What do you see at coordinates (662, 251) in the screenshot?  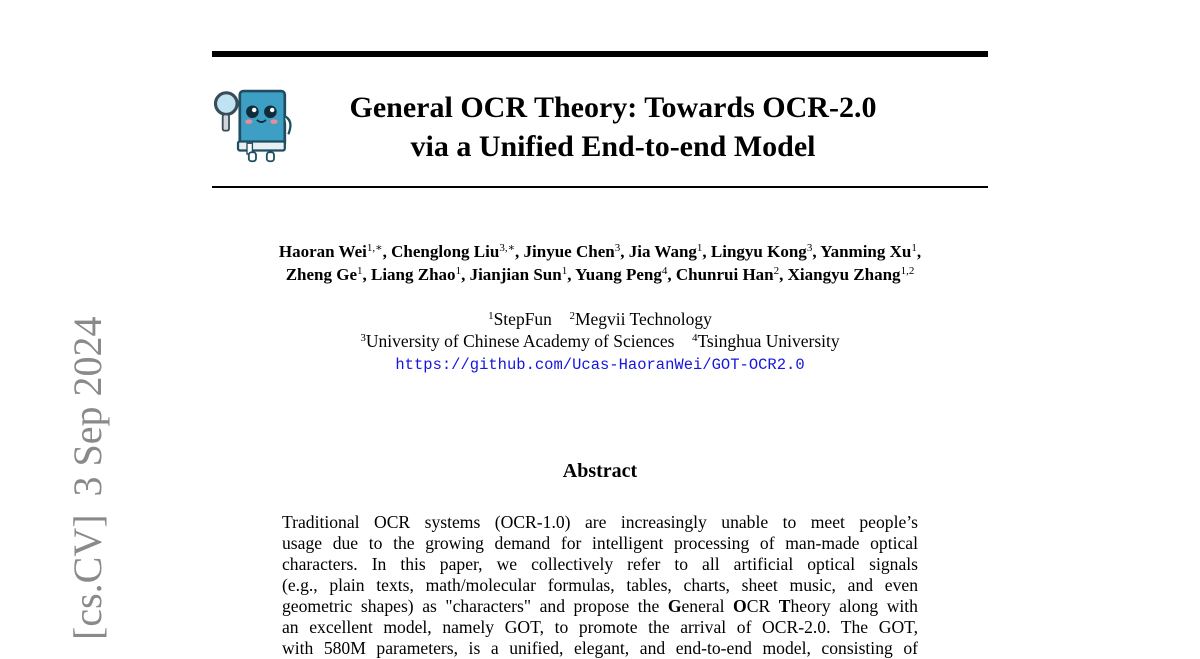 I see `author-name: Jia Wang` at bounding box center [662, 251].